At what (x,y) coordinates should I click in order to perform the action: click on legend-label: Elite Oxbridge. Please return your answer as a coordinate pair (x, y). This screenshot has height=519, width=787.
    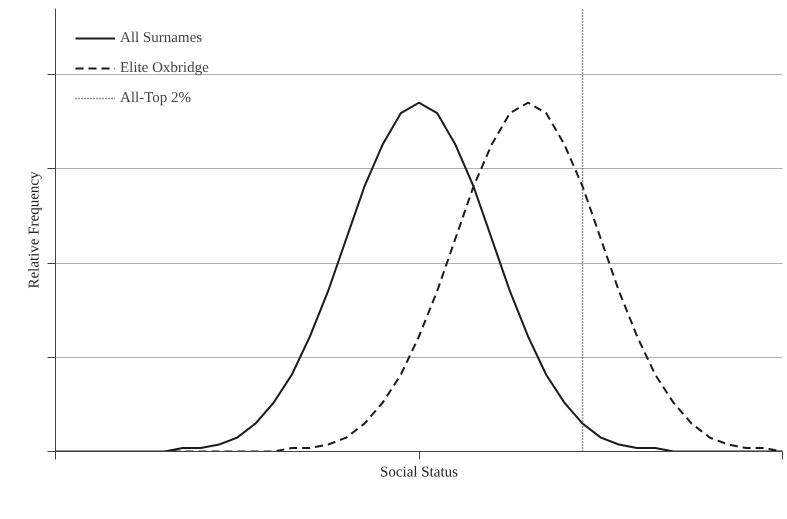
    Looking at the image, I should click on (164, 68).